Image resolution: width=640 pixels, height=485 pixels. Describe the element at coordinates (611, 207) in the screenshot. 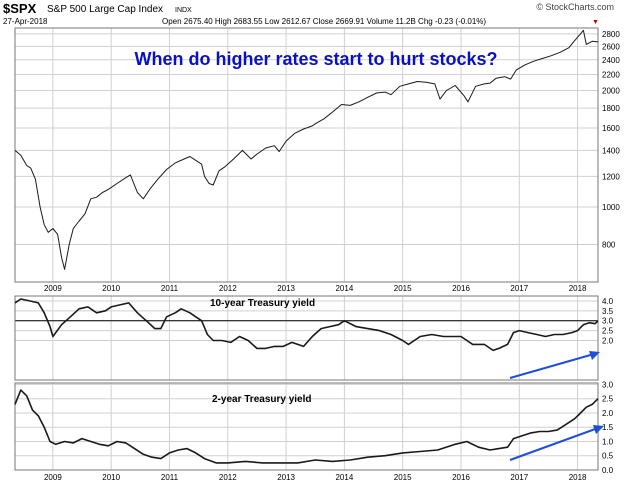

I see `price-y-tick-label: 1000` at that location.